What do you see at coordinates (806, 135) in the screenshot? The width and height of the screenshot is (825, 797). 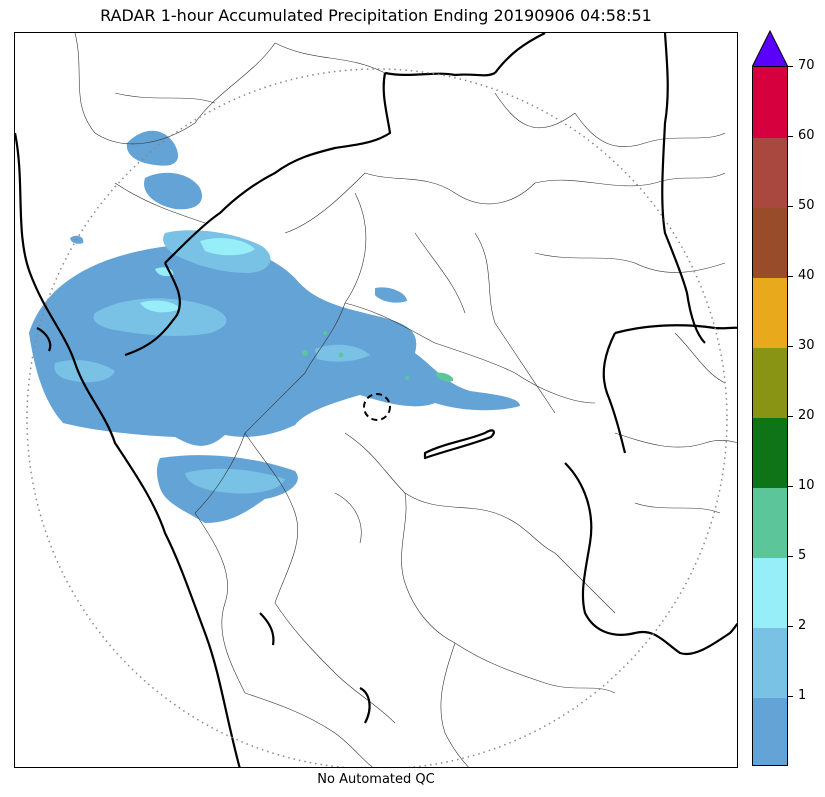 I see `colorbar-tick-label: 60` at bounding box center [806, 135].